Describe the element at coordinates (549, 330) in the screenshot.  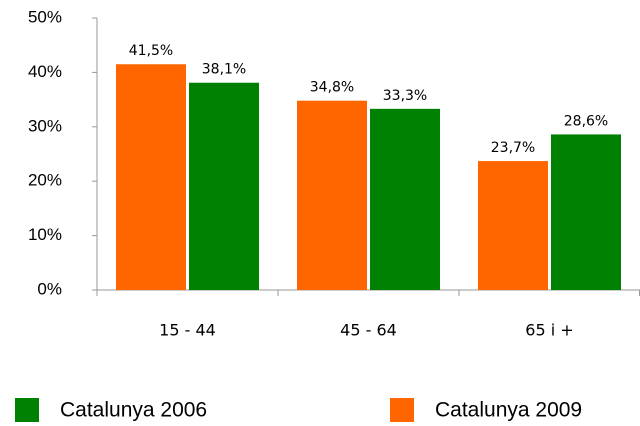
I see `x-tick-label: 65 i +` at that location.